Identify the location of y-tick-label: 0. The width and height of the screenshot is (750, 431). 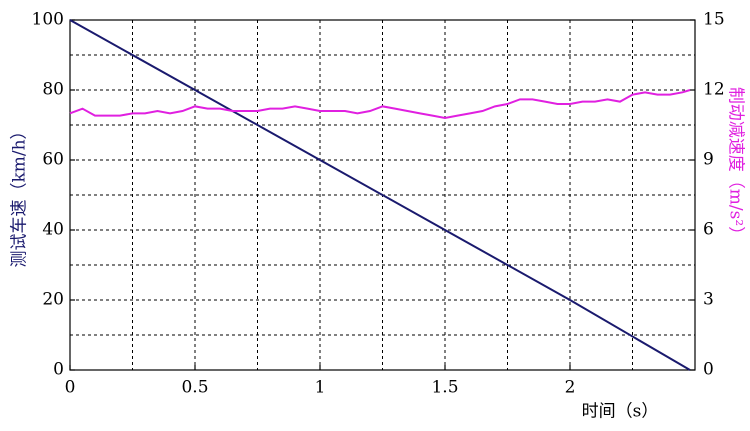
(58, 370).